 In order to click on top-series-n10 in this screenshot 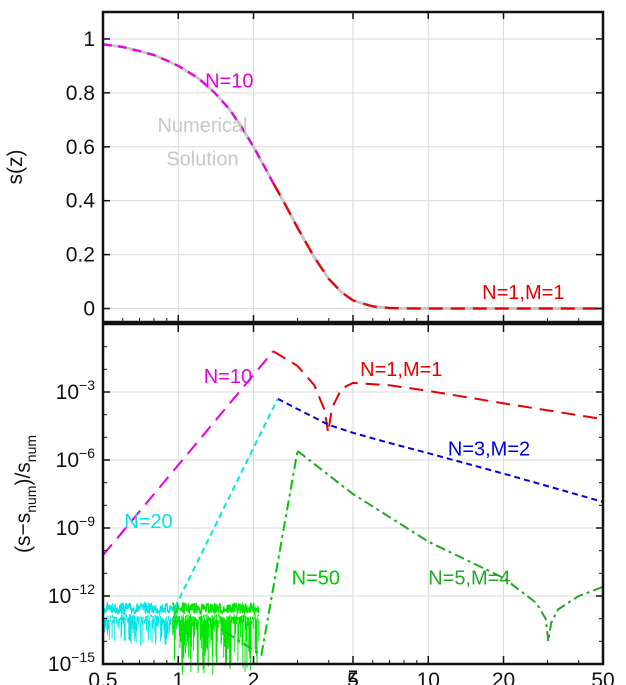, I will do `click(188, 113)`.